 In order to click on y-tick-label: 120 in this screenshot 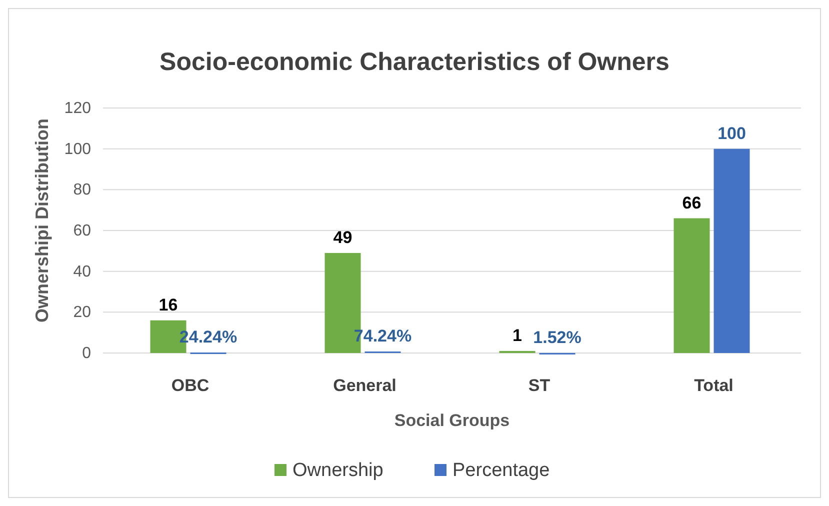, I will do `click(78, 108)`.